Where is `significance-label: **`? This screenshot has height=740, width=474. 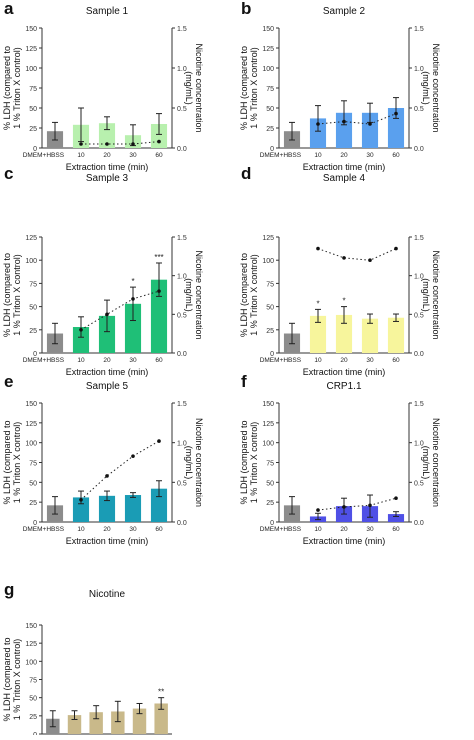
significance-label: ** is located at coordinates (161, 692).